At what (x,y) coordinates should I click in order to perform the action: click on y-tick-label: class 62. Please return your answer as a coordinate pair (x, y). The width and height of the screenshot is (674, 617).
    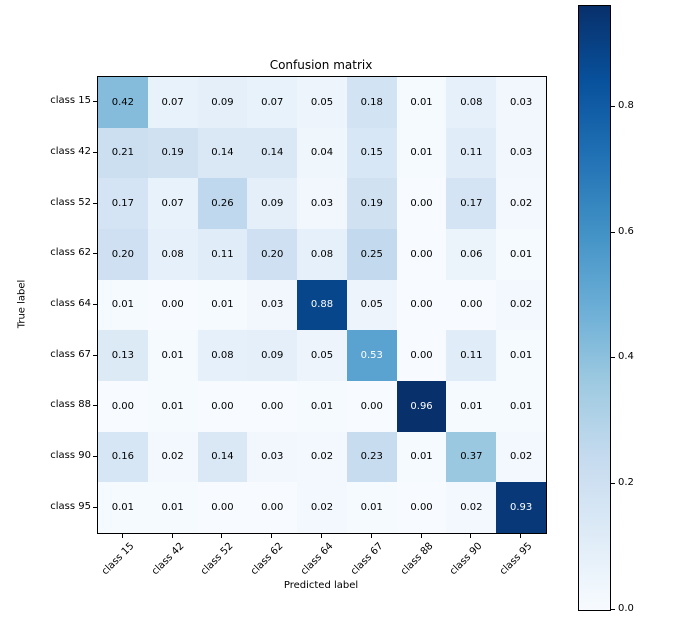
    Looking at the image, I should click on (70, 253).